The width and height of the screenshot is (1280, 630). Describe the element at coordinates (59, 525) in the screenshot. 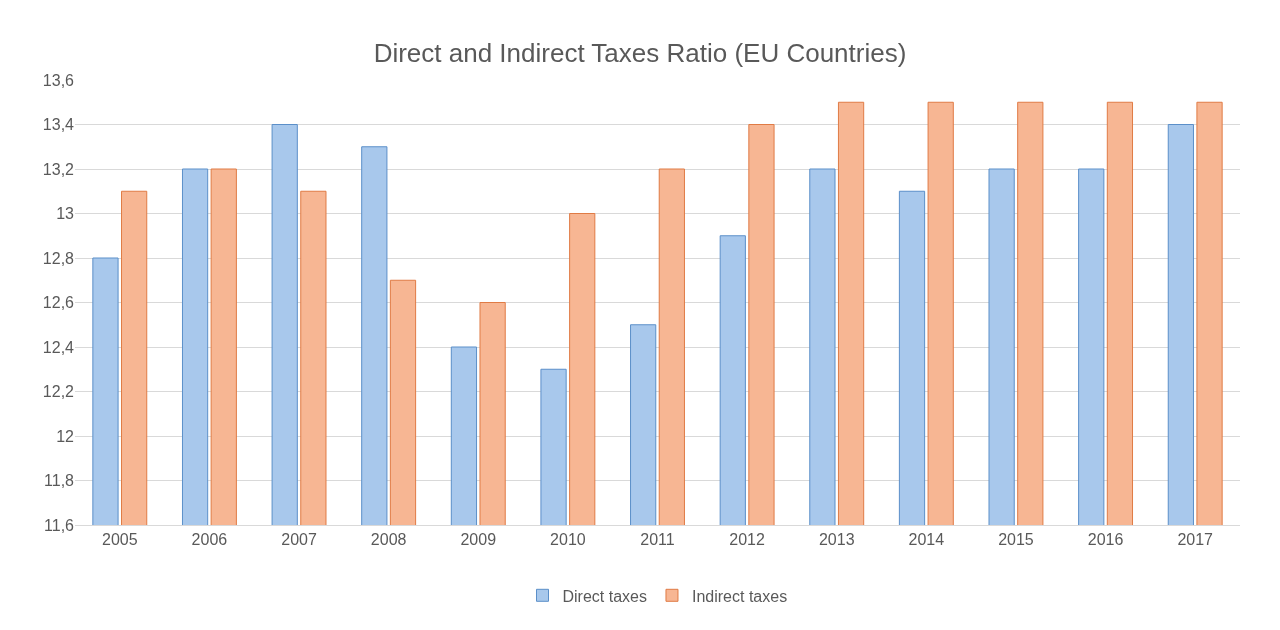

I see `y-tick-label: 11,6` at that location.